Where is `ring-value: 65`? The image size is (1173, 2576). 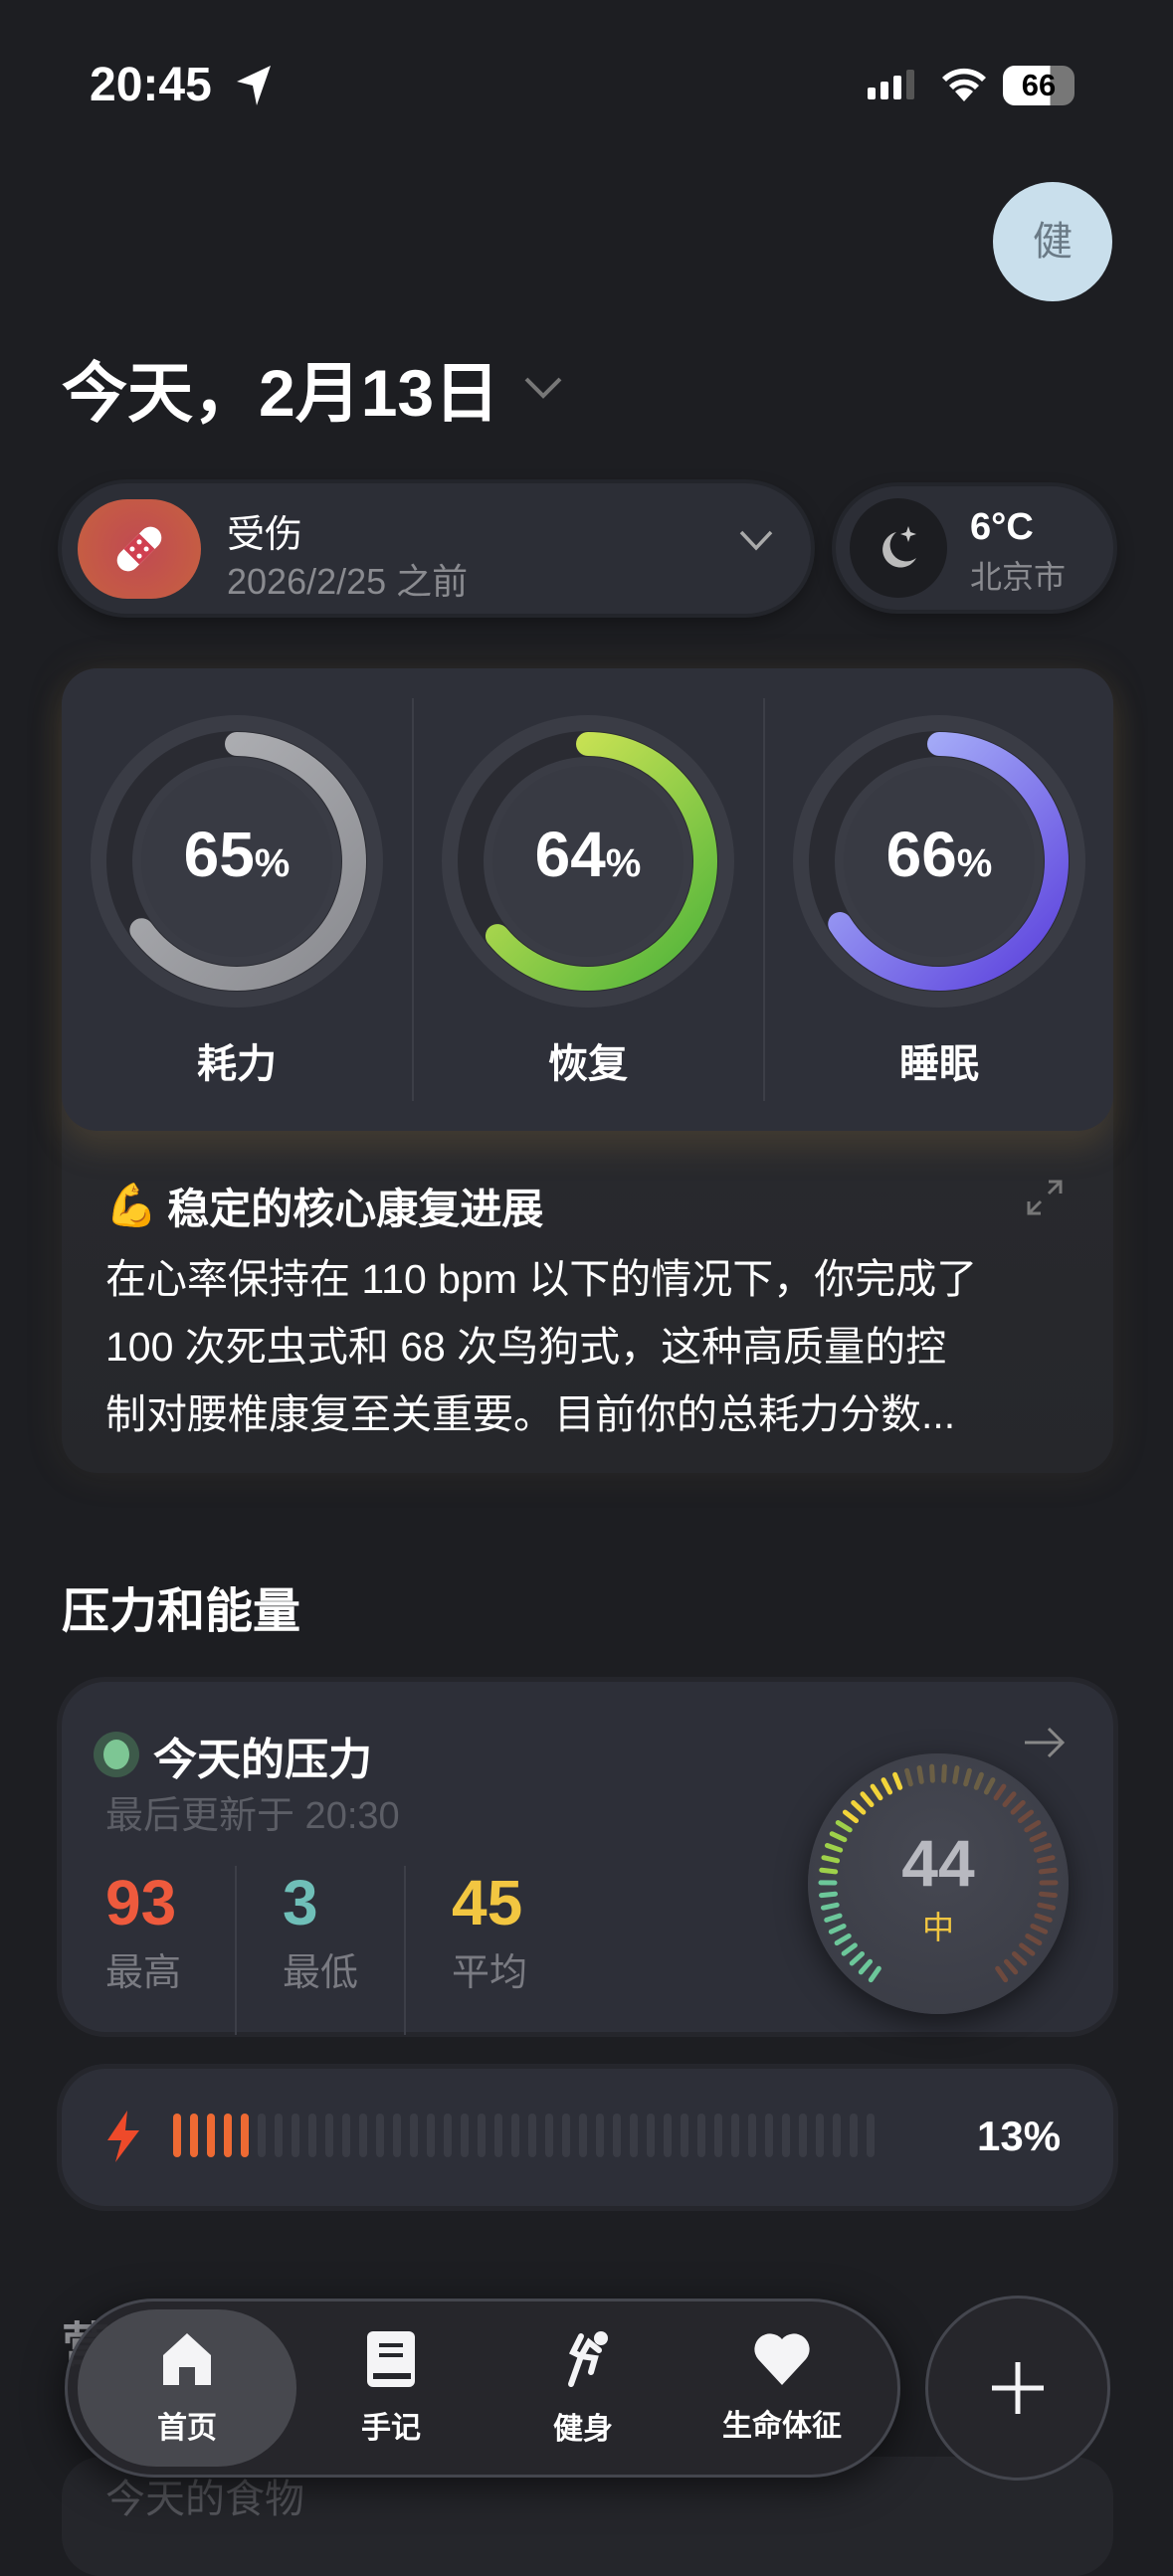 ring-value: 65 is located at coordinates (219, 854).